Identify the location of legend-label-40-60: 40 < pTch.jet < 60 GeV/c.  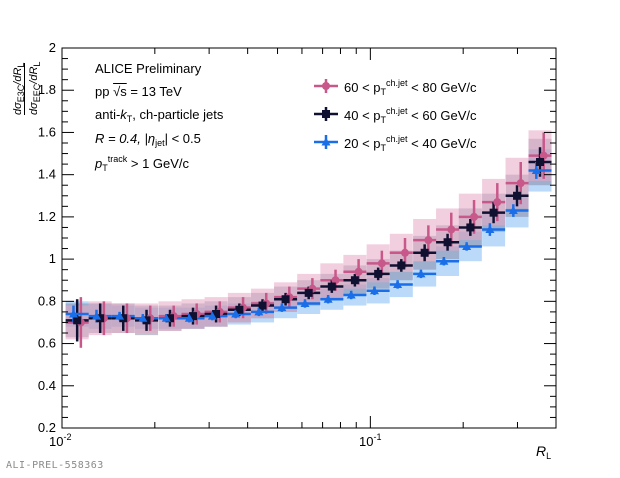
(410, 115).